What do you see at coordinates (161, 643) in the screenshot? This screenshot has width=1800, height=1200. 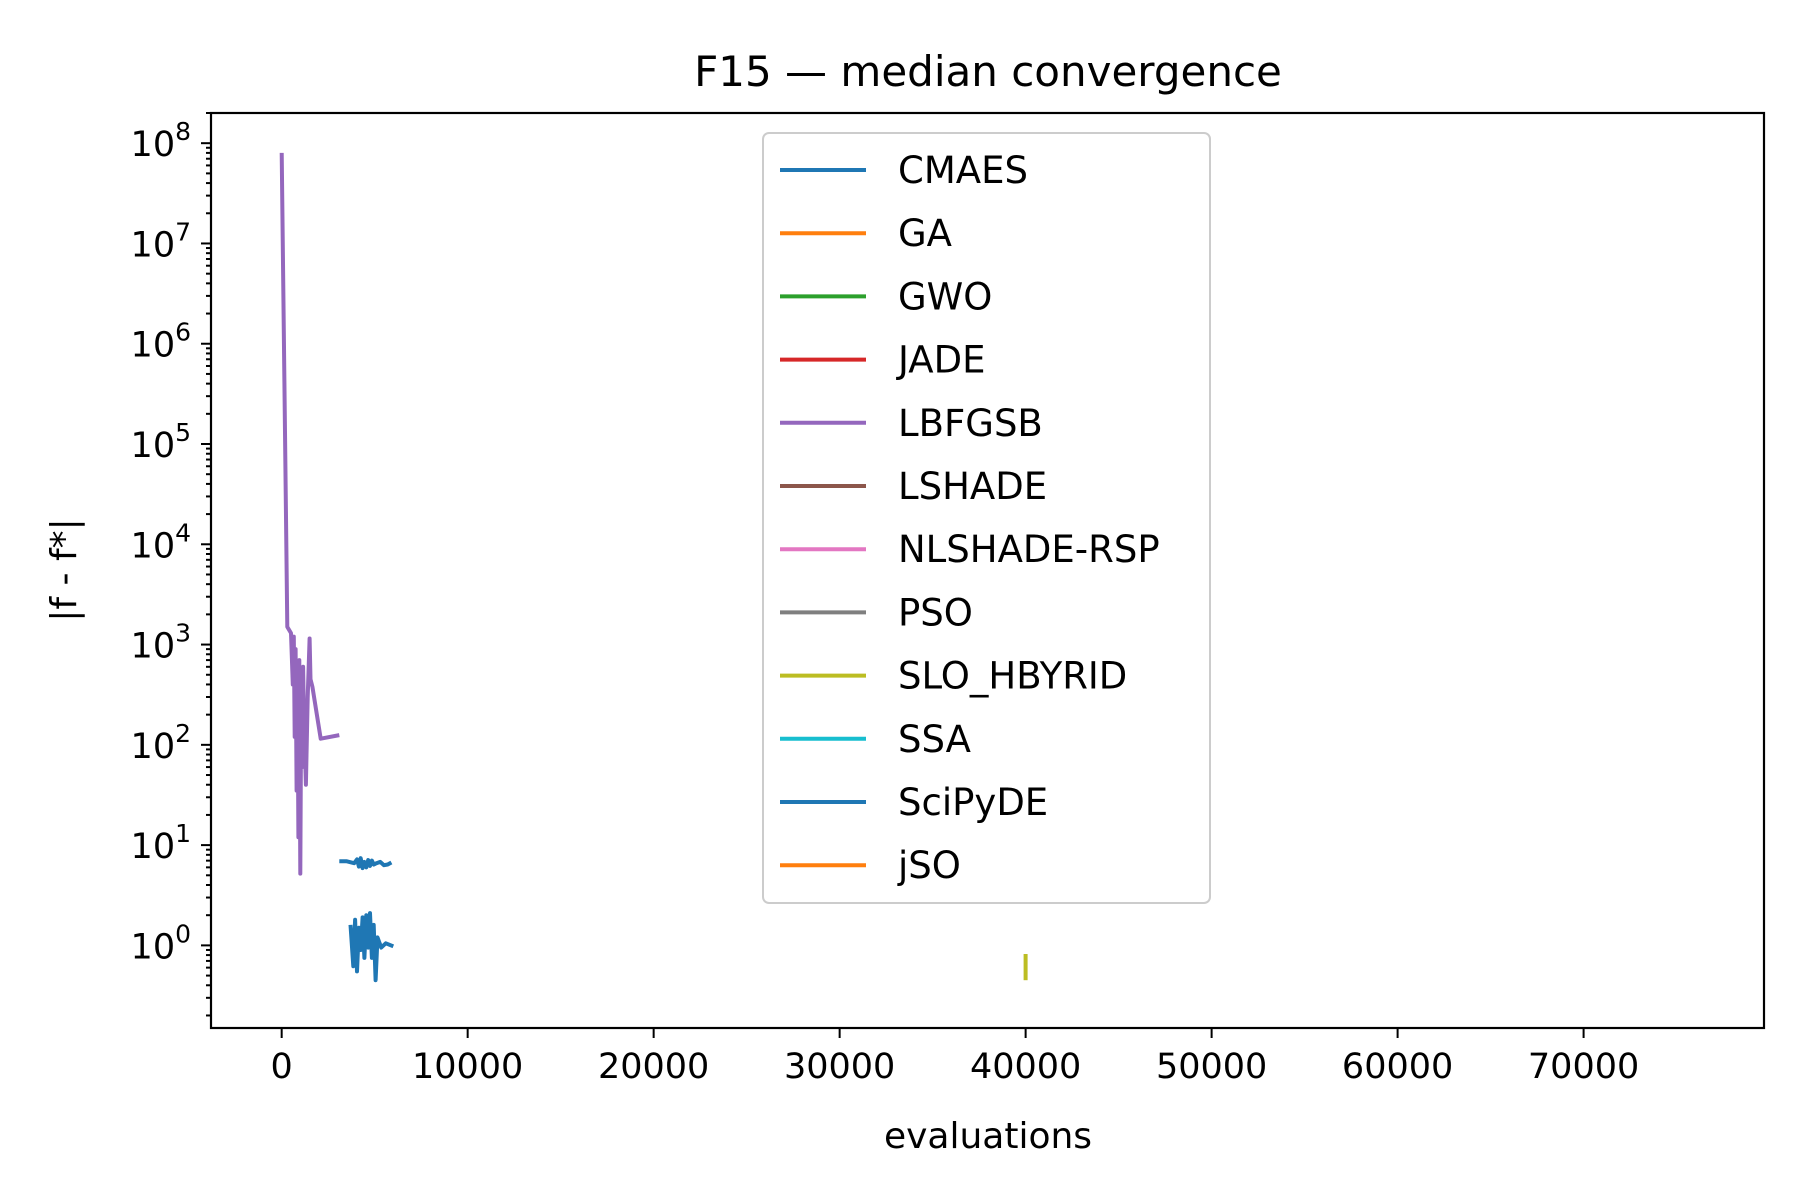 I see `y-tick-label: 10³` at bounding box center [161, 643].